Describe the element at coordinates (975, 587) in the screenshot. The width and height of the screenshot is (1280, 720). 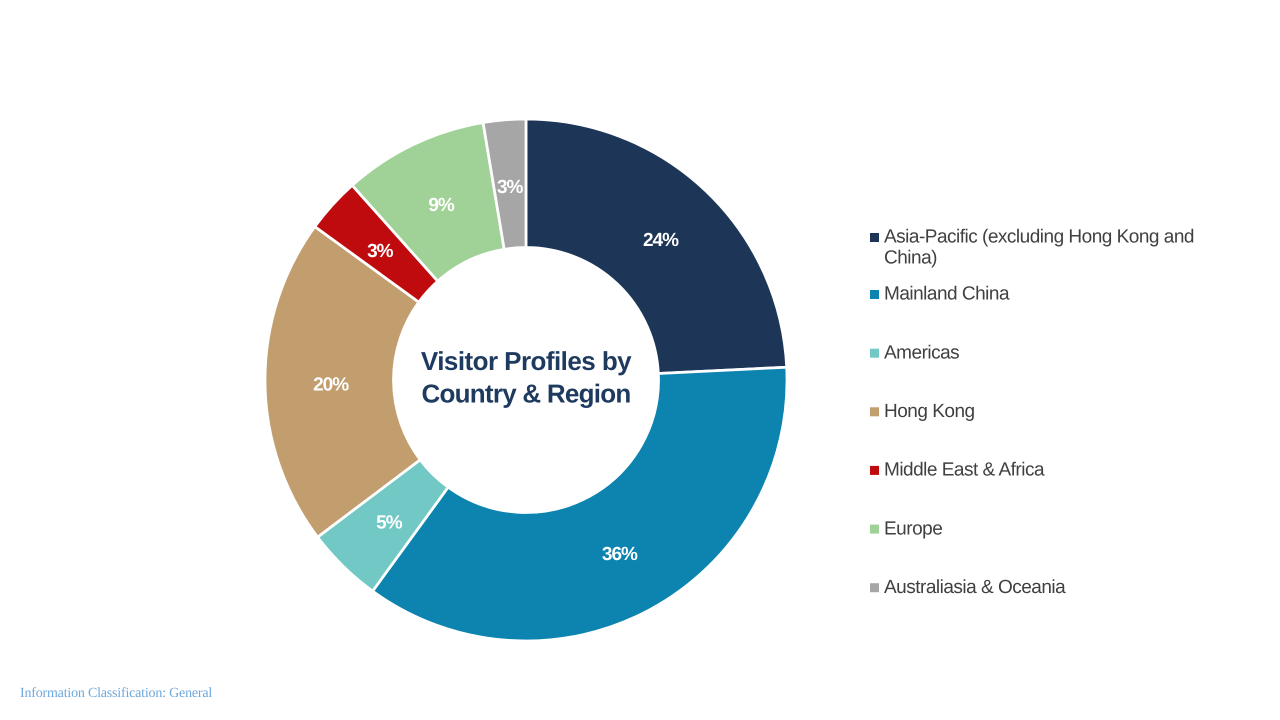
I see `svg-text: Australiasia & Oceania` at that location.